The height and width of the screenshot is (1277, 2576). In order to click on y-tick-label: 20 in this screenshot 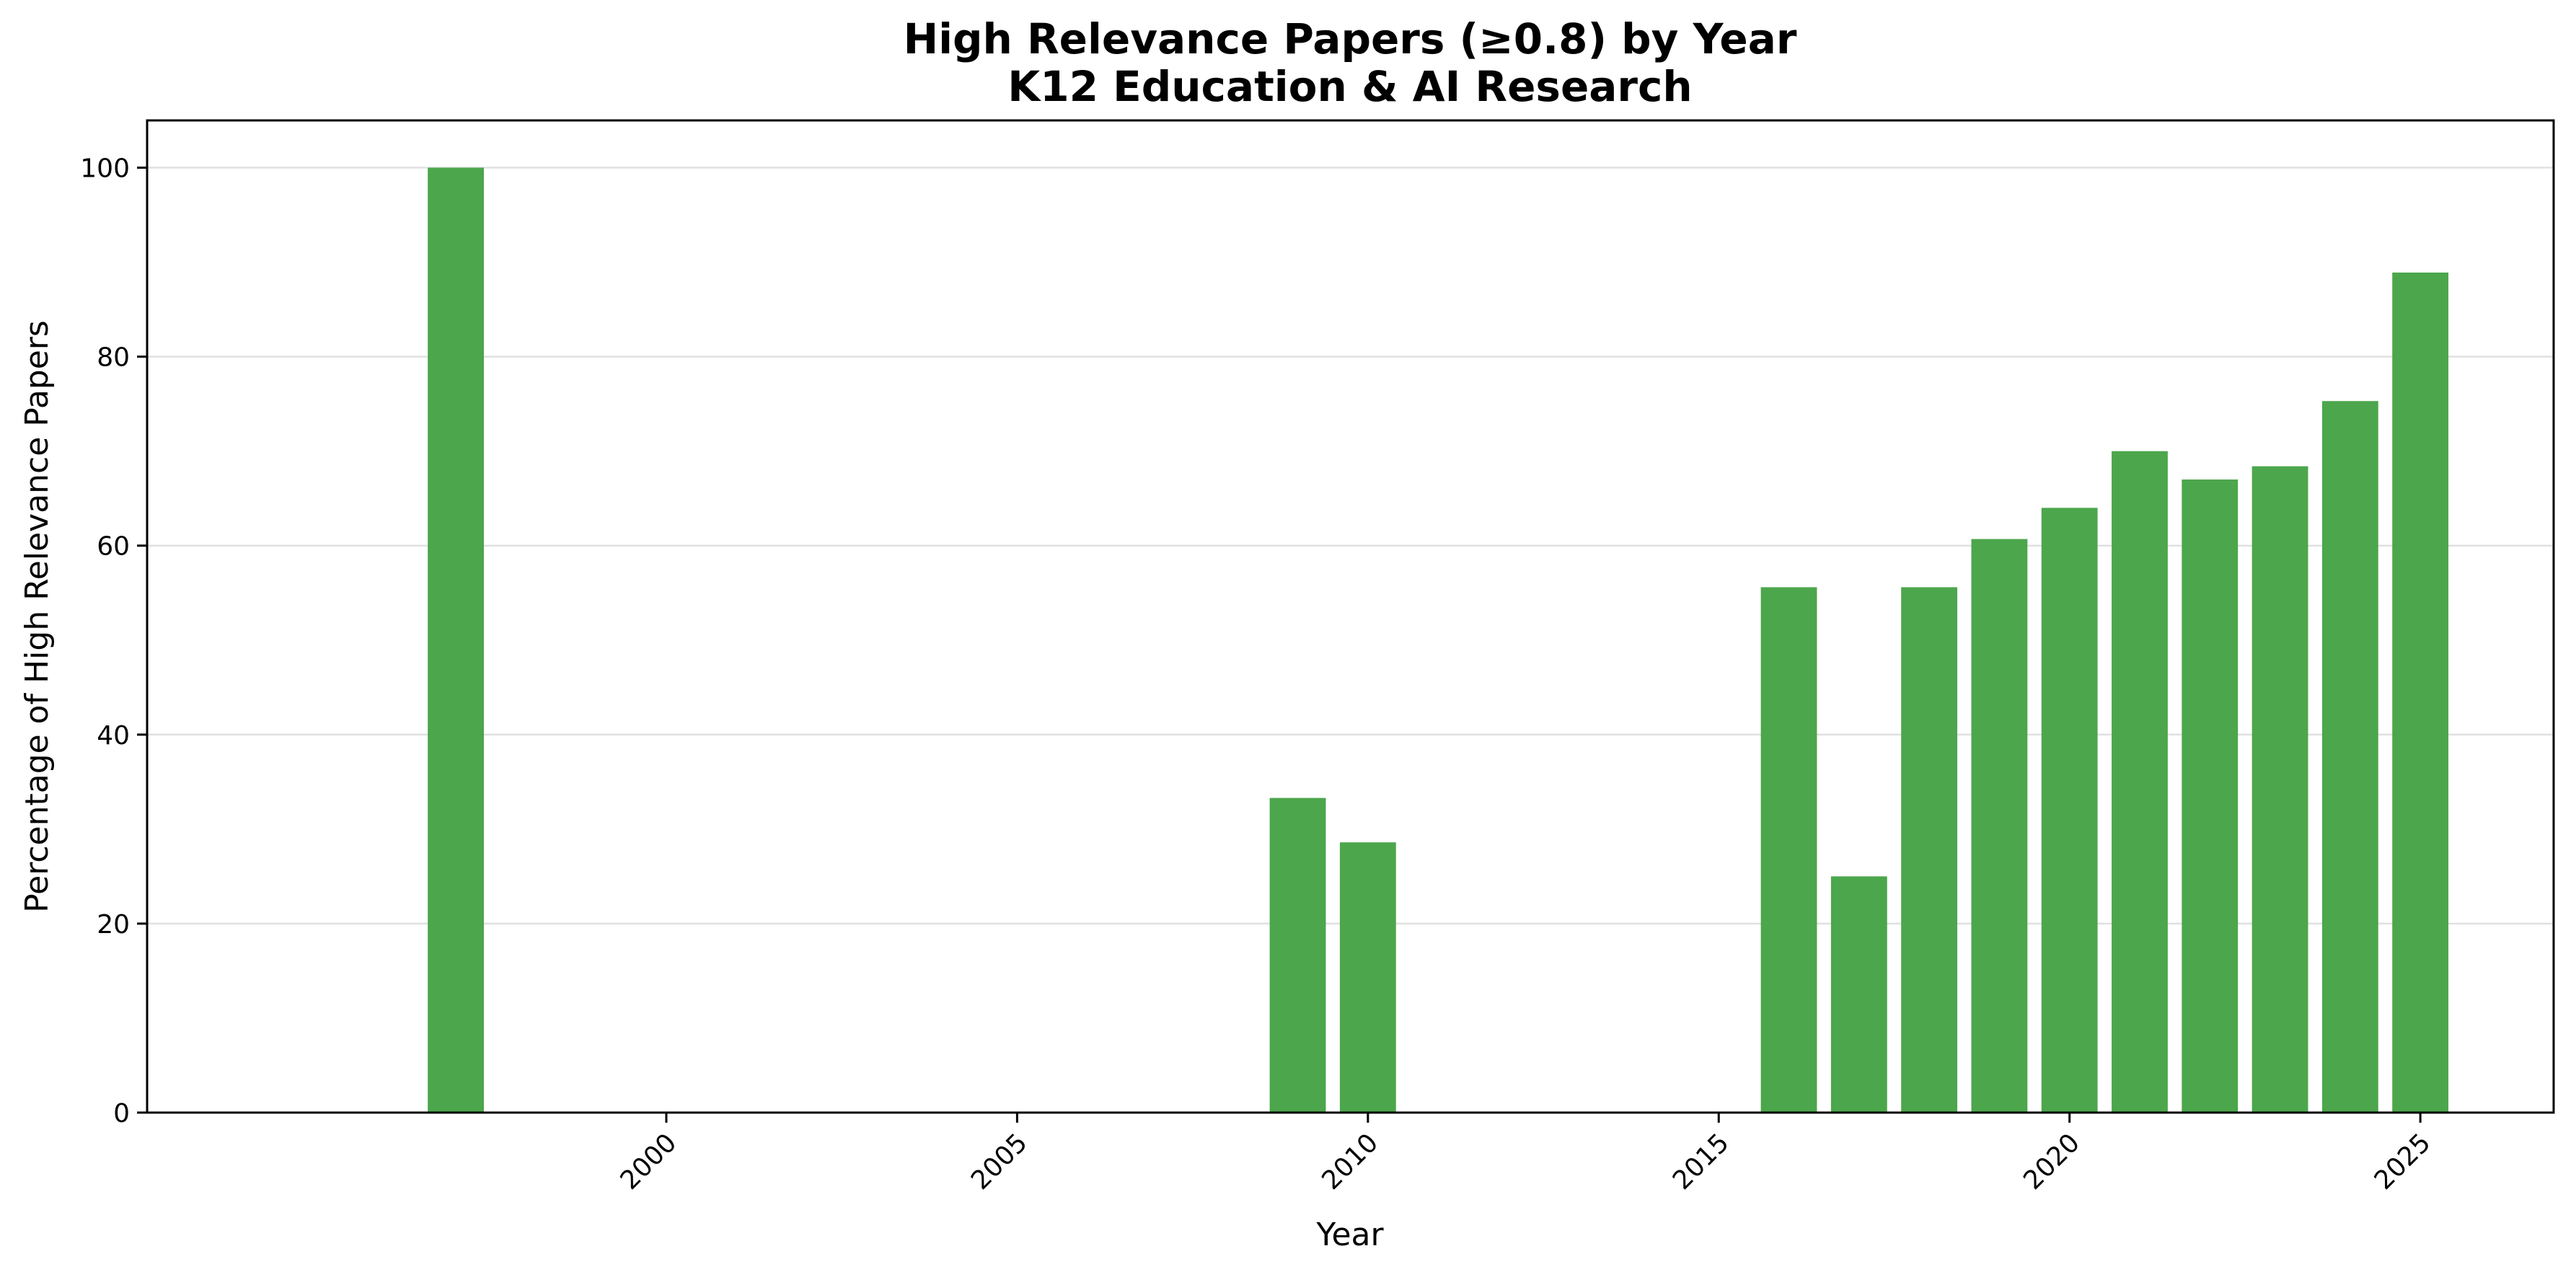, I will do `click(113, 925)`.